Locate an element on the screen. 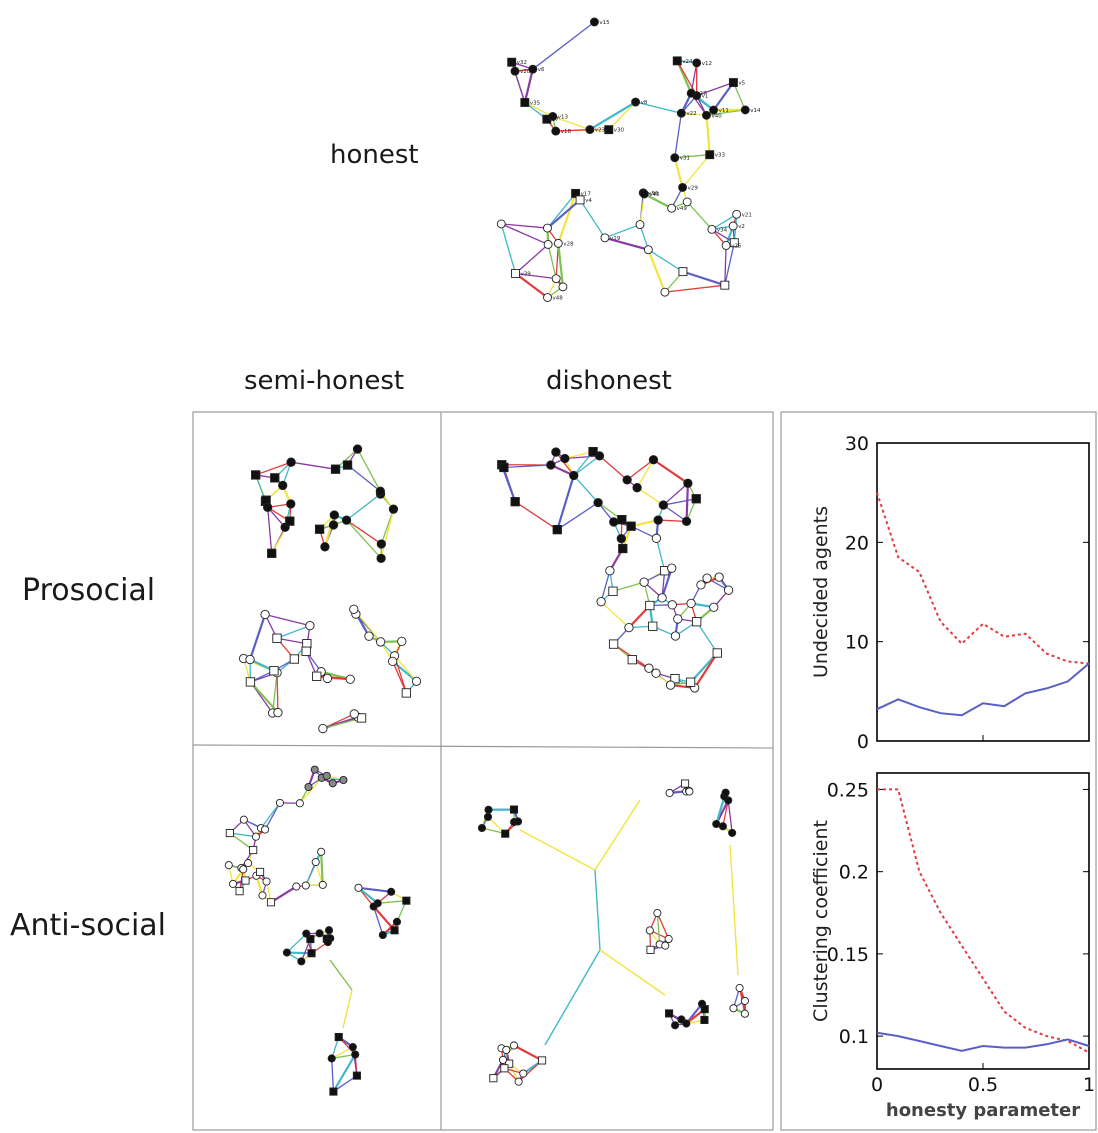  node-label: v5 is located at coordinates (741, 84).